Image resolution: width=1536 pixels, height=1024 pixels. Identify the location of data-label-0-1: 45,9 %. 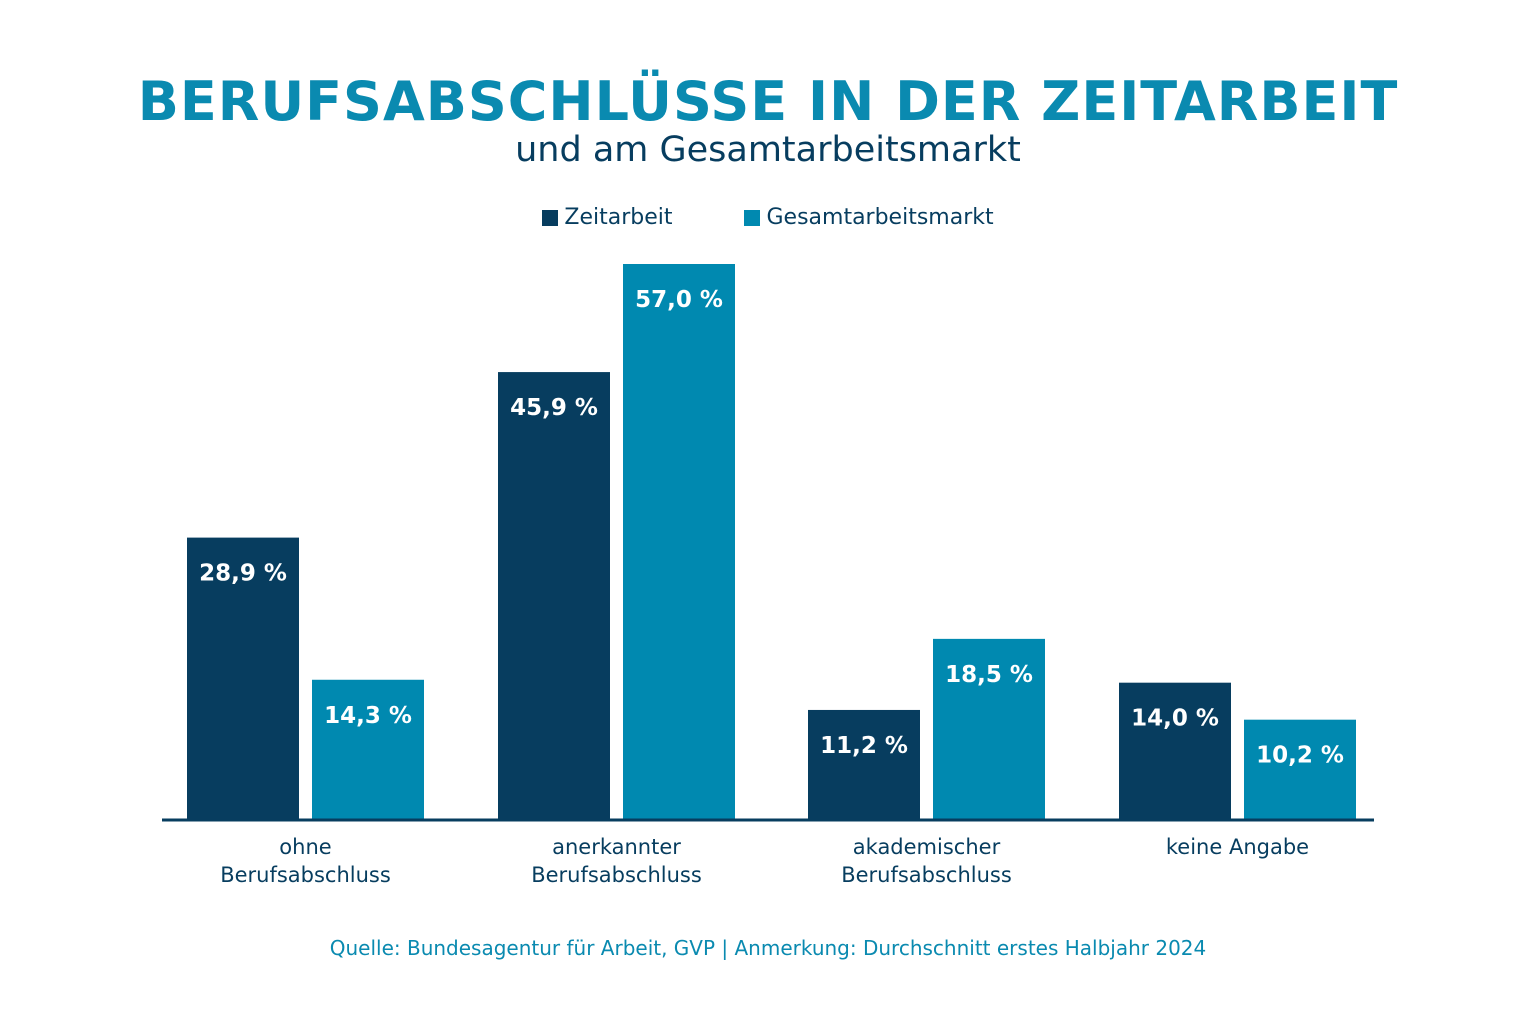
(554, 408).